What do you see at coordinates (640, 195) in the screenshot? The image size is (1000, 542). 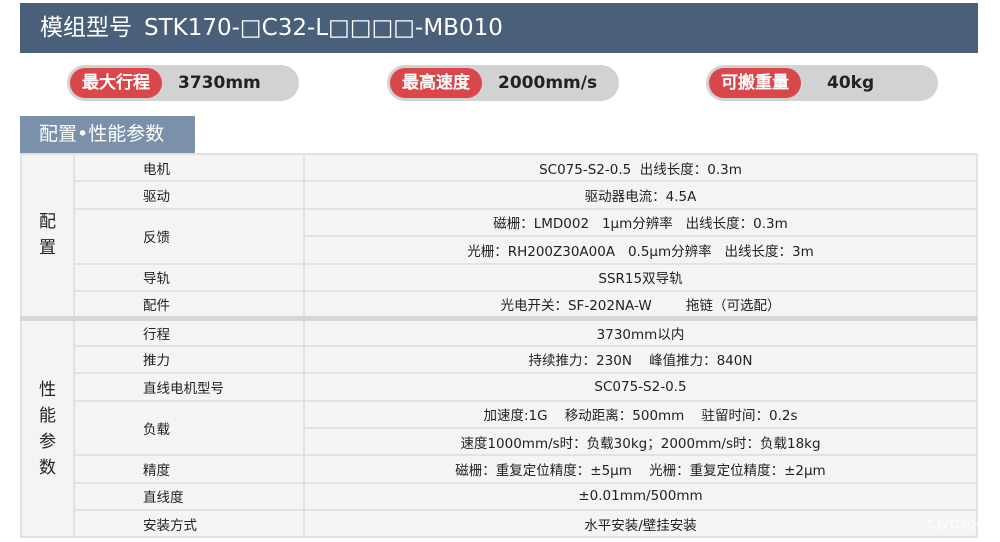 I see `row-value: 驱动器电流：4.5A` at bounding box center [640, 195].